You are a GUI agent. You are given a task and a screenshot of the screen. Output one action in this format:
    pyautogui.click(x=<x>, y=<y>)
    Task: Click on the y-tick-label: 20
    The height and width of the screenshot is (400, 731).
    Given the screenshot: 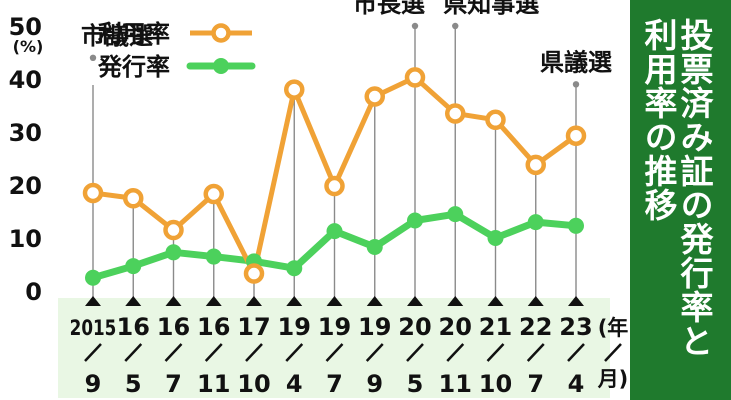 What is the action you would take?
    pyautogui.click(x=25, y=186)
    